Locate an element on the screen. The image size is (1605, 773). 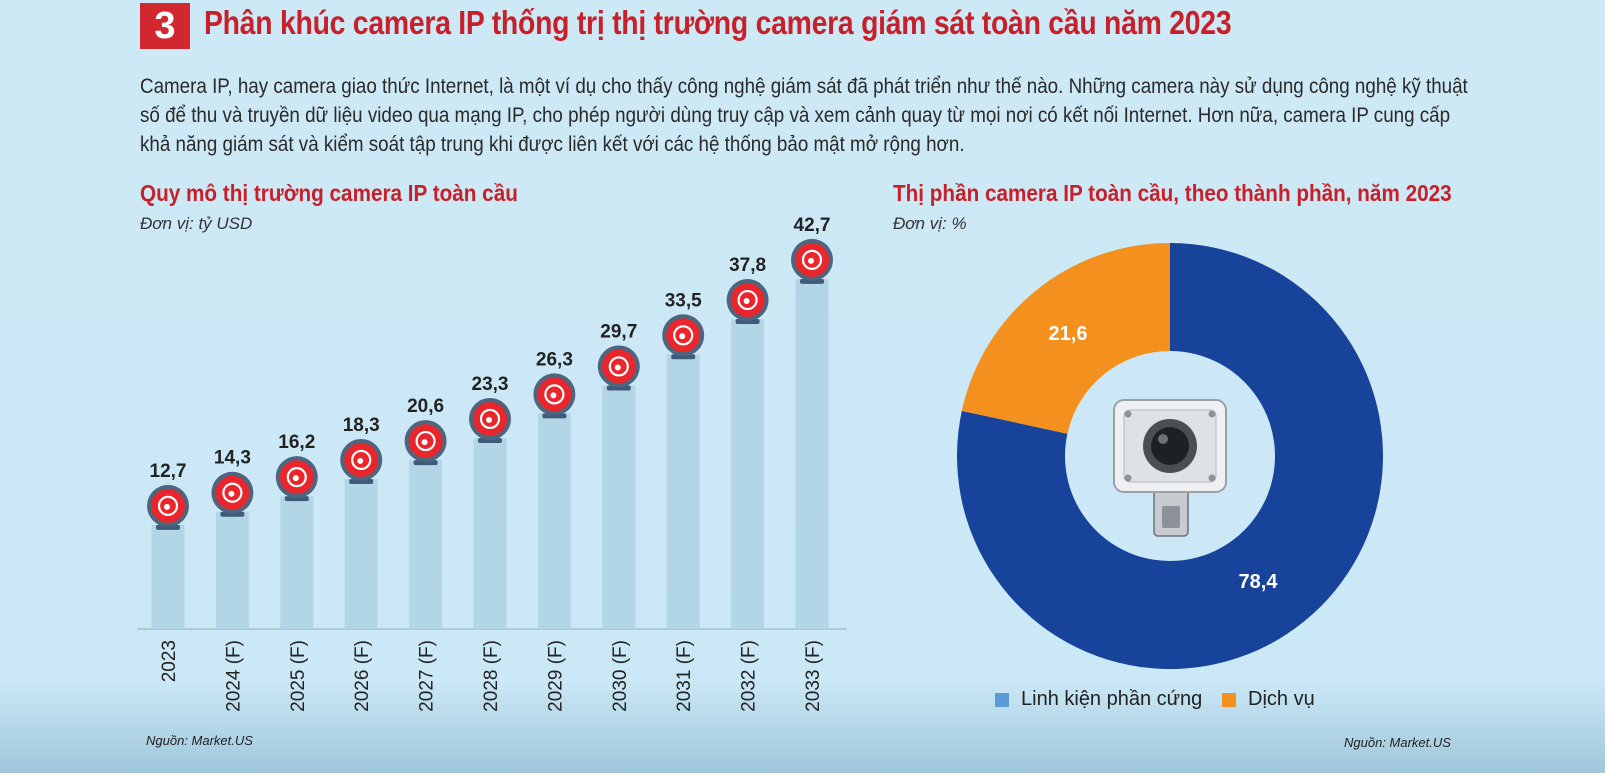
bar-value-label: 20,6 is located at coordinates (425, 406).